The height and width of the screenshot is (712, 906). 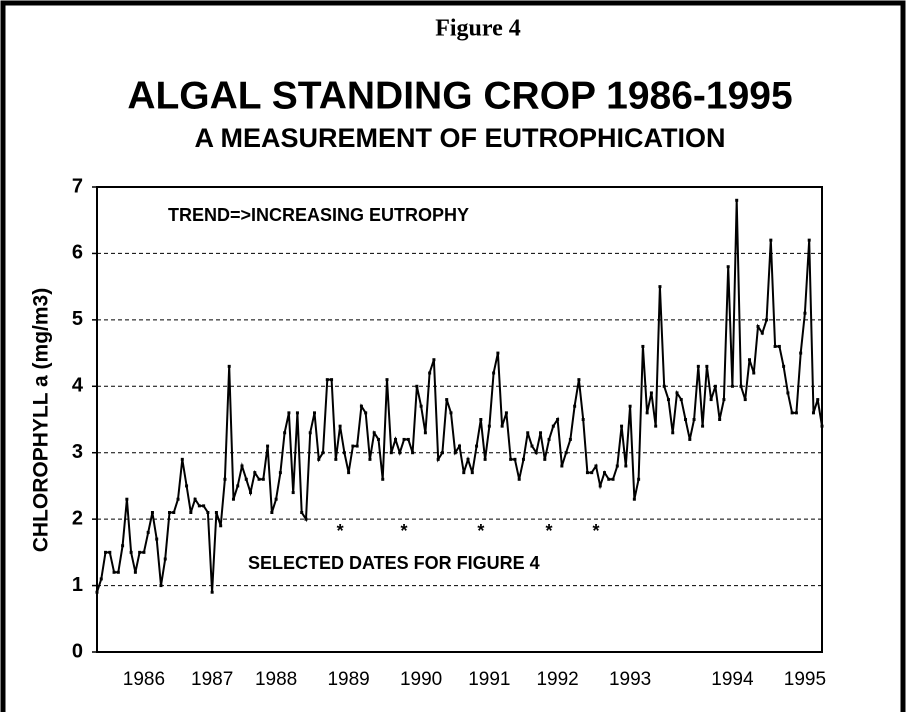 I want to click on x-tick-label: 1989, so click(x=348, y=679).